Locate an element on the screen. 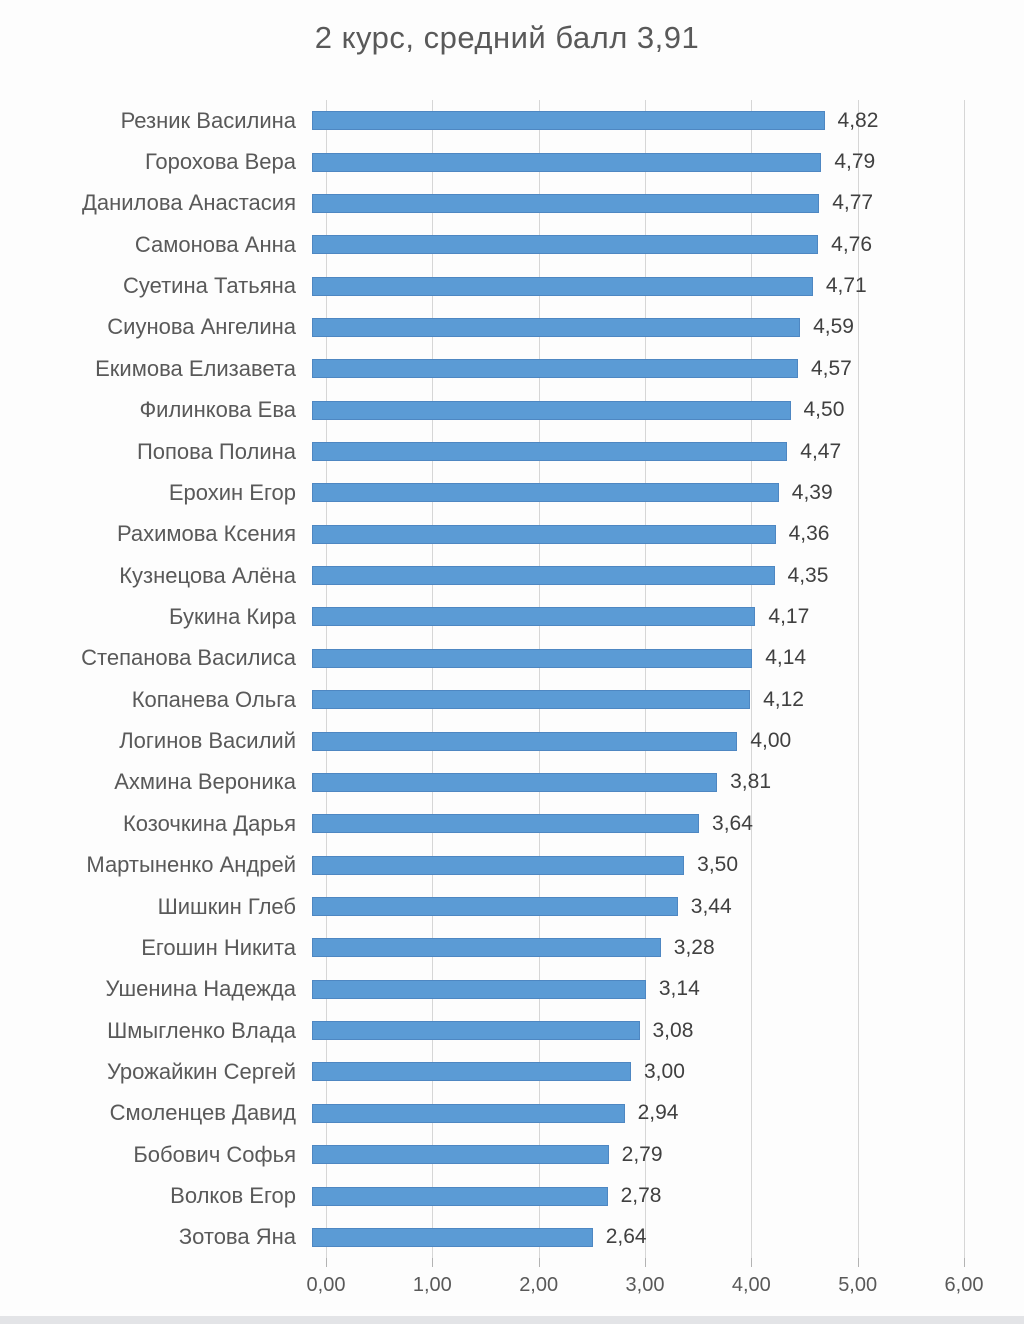  bar-zone: 4,59 is located at coordinates (662, 327).